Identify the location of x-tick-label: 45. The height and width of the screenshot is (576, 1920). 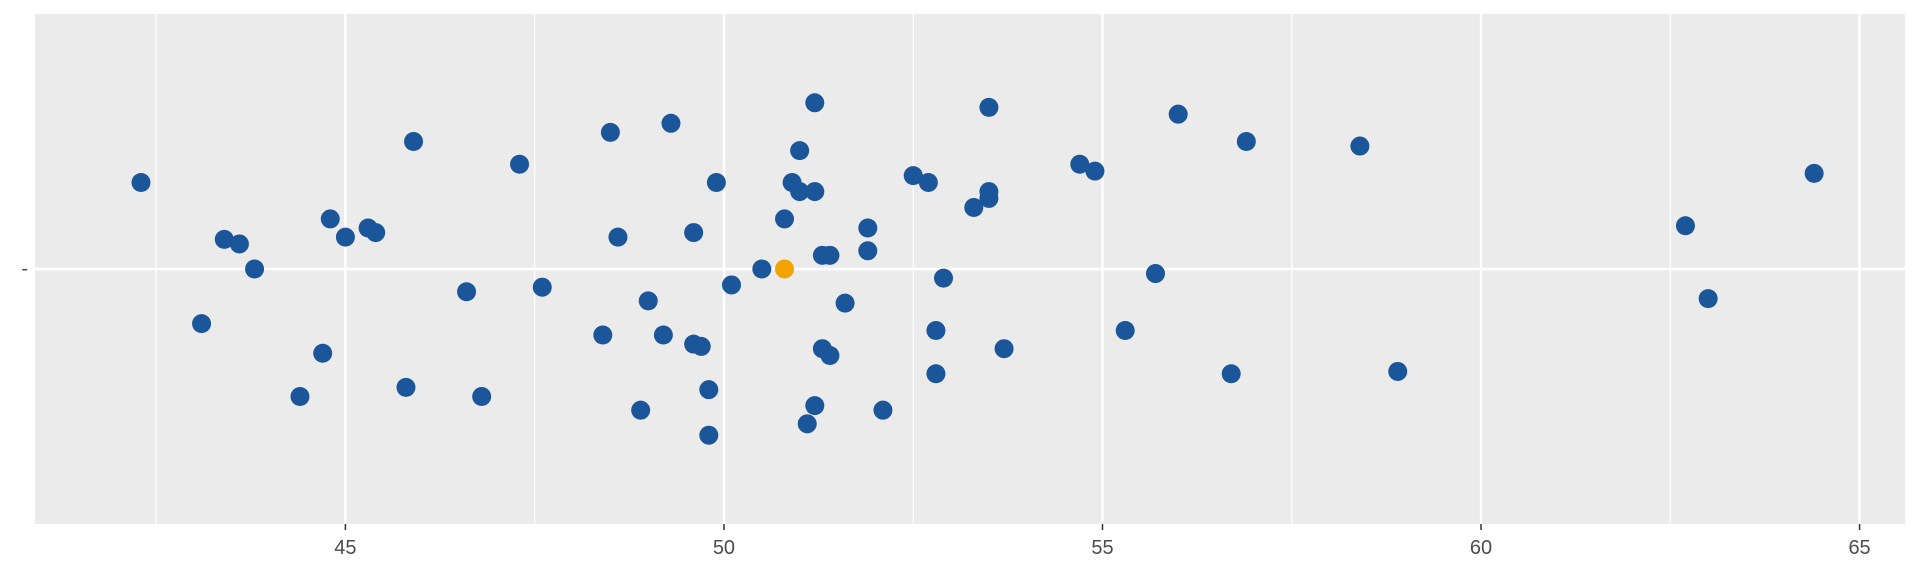
(345, 548).